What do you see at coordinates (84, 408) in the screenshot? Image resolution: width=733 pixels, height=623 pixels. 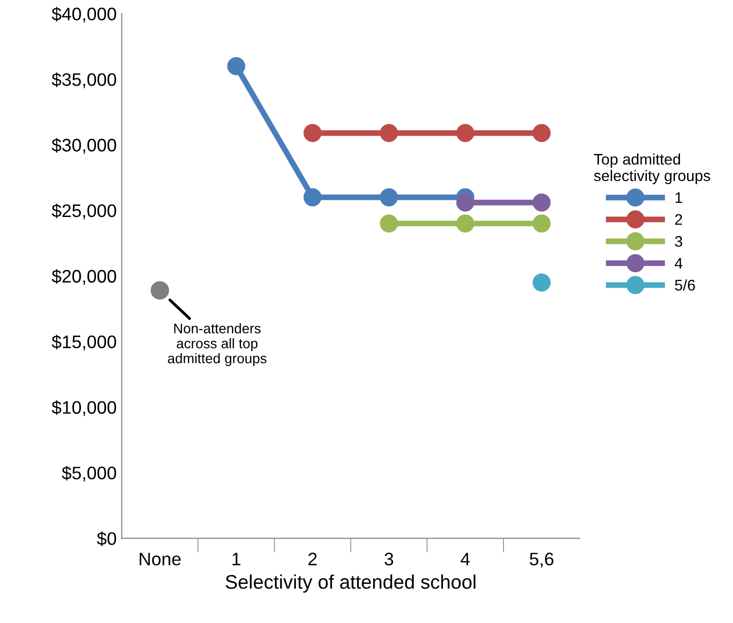 I see `y-tick-label: $10,000` at bounding box center [84, 408].